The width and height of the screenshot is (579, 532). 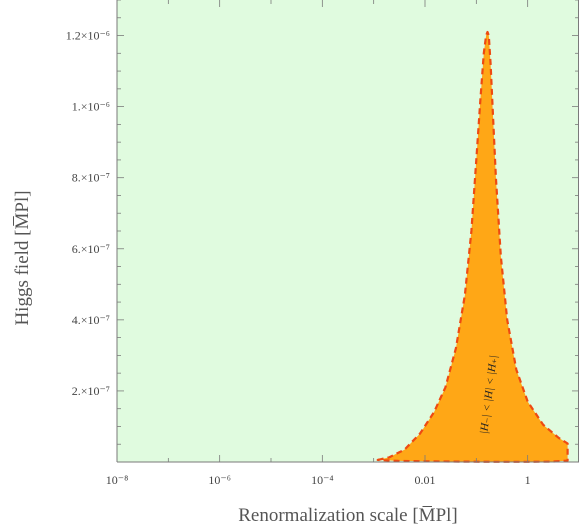 I want to click on y-tick-label: 8.×10⁻⁷, so click(x=91, y=178).